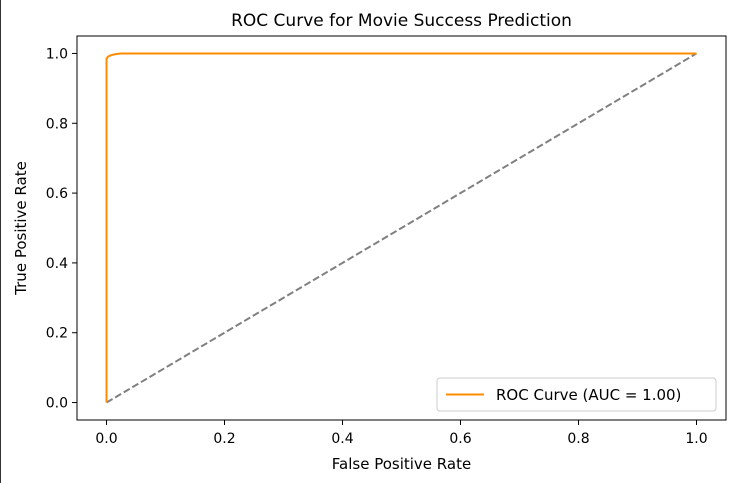 The height and width of the screenshot is (483, 738). What do you see at coordinates (57, 54) in the screenshot?
I see `y-tick-label: 1.0` at bounding box center [57, 54].